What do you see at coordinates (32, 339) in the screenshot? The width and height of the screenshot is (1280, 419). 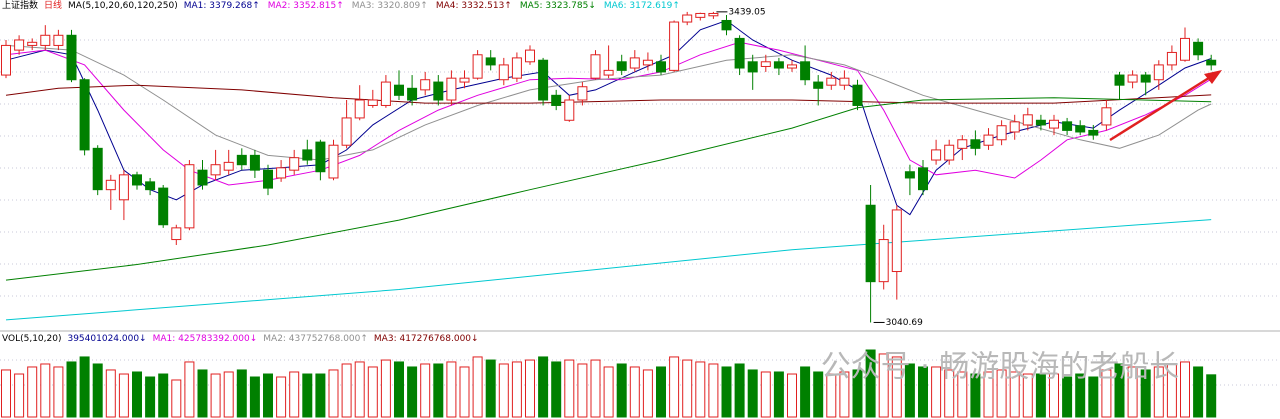 I see `volume-title: VOL(5,10,20)` at bounding box center [32, 339].